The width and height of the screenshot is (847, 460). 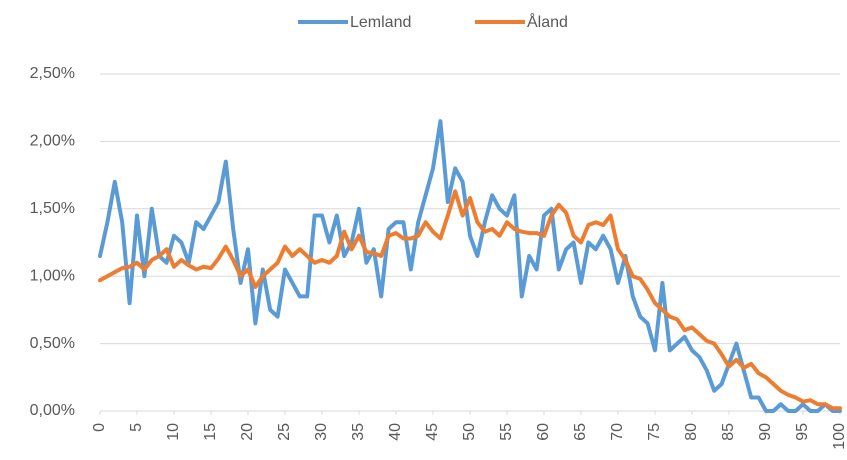 What do you see at coordinates (617, 432) in the screenshot?
I see `x-tick-label: 70` at bounding box center [617, 432].